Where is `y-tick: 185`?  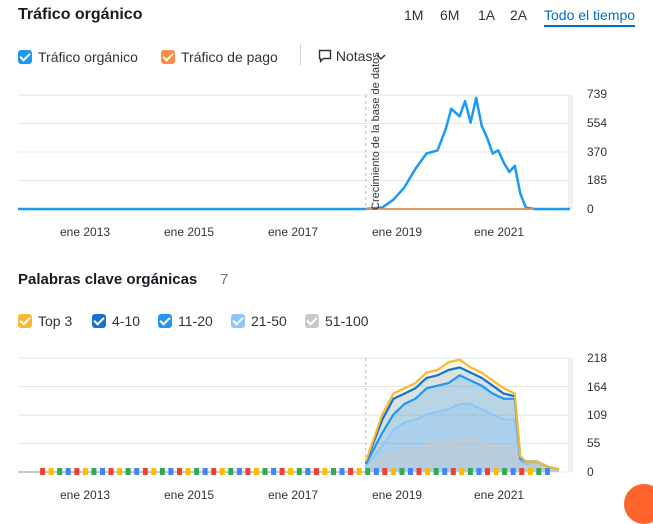
y-tick: 185 is located at coordinates (597, 180).